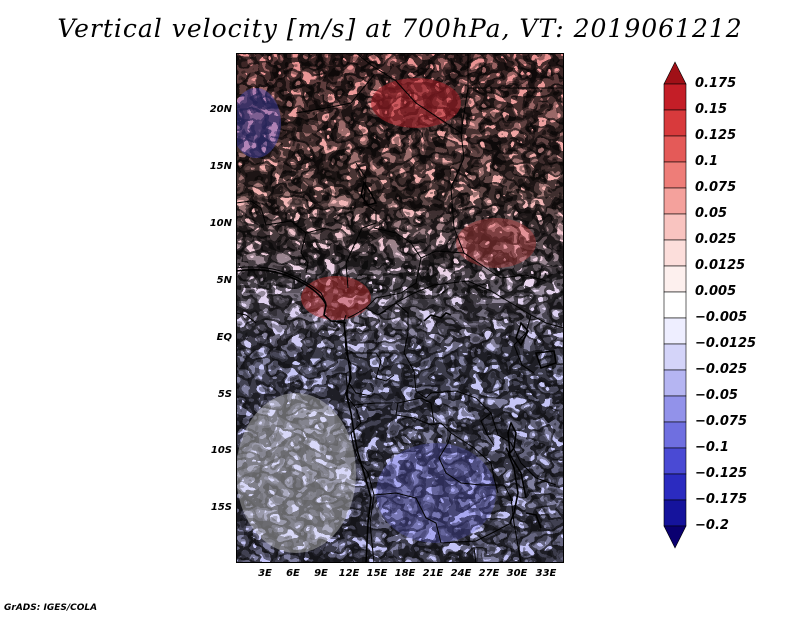 Image resolution: width=800 pixels, height=618 pixels. Describe the element at coordinates (716, 239) in the screenshot. I see `colorbar-label: 0.025` at that location.